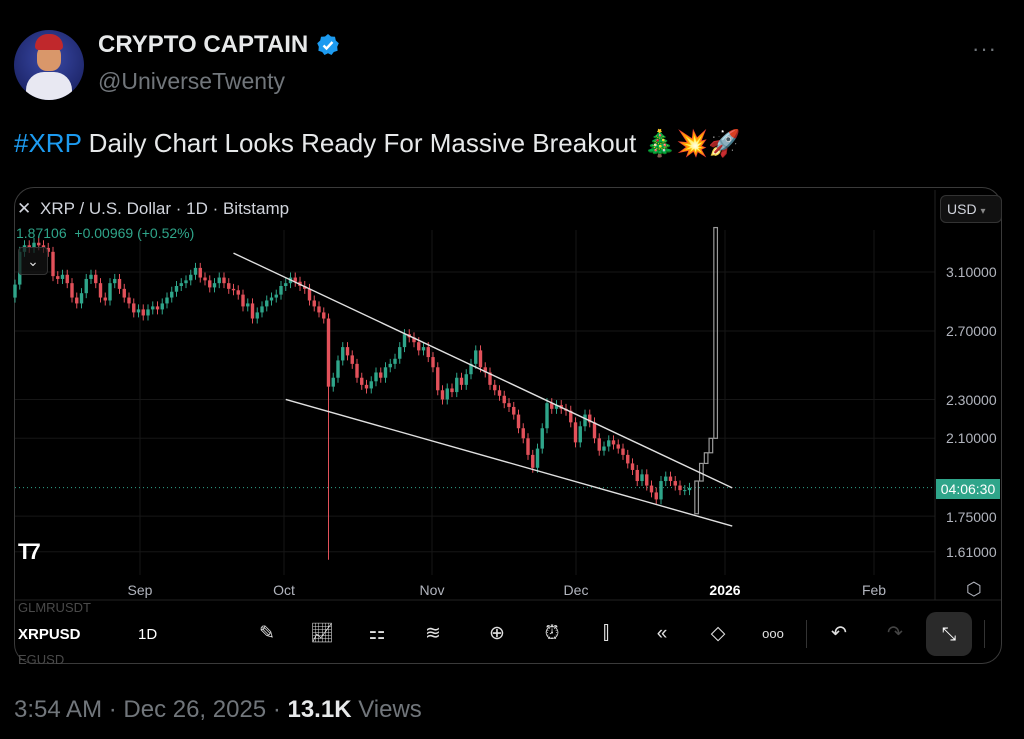  I want to click on exit-fullscreen-icon: ⤡, so click(949, 634).